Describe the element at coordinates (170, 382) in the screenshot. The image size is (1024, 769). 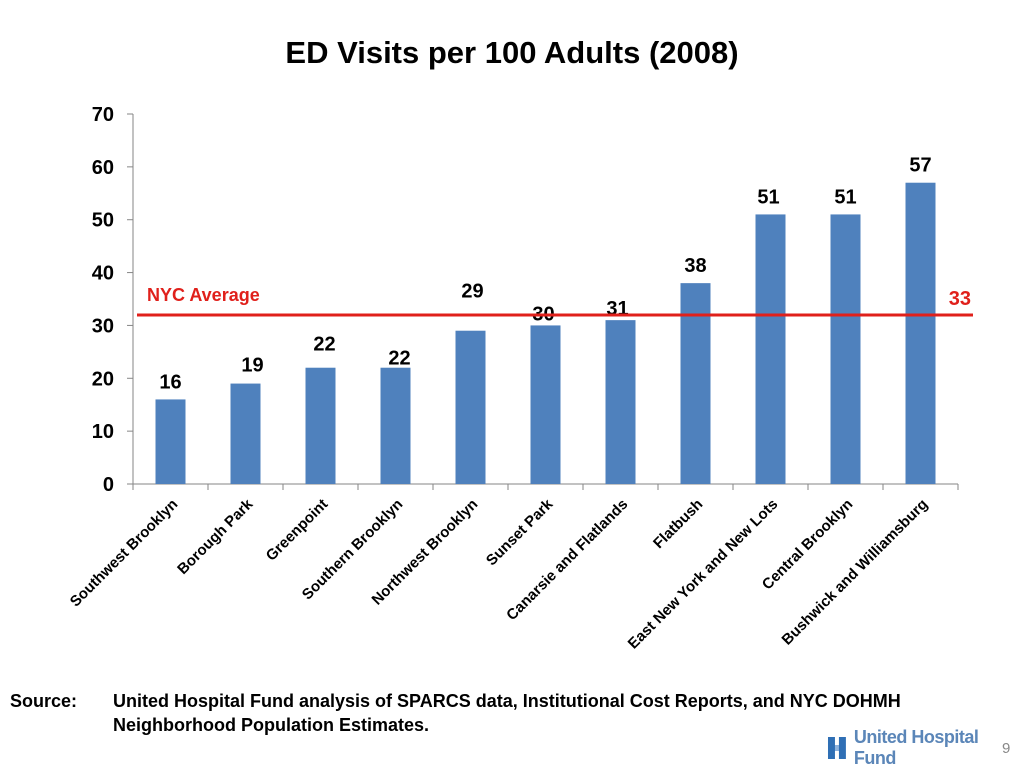
I see `data-label: 16` at that location.